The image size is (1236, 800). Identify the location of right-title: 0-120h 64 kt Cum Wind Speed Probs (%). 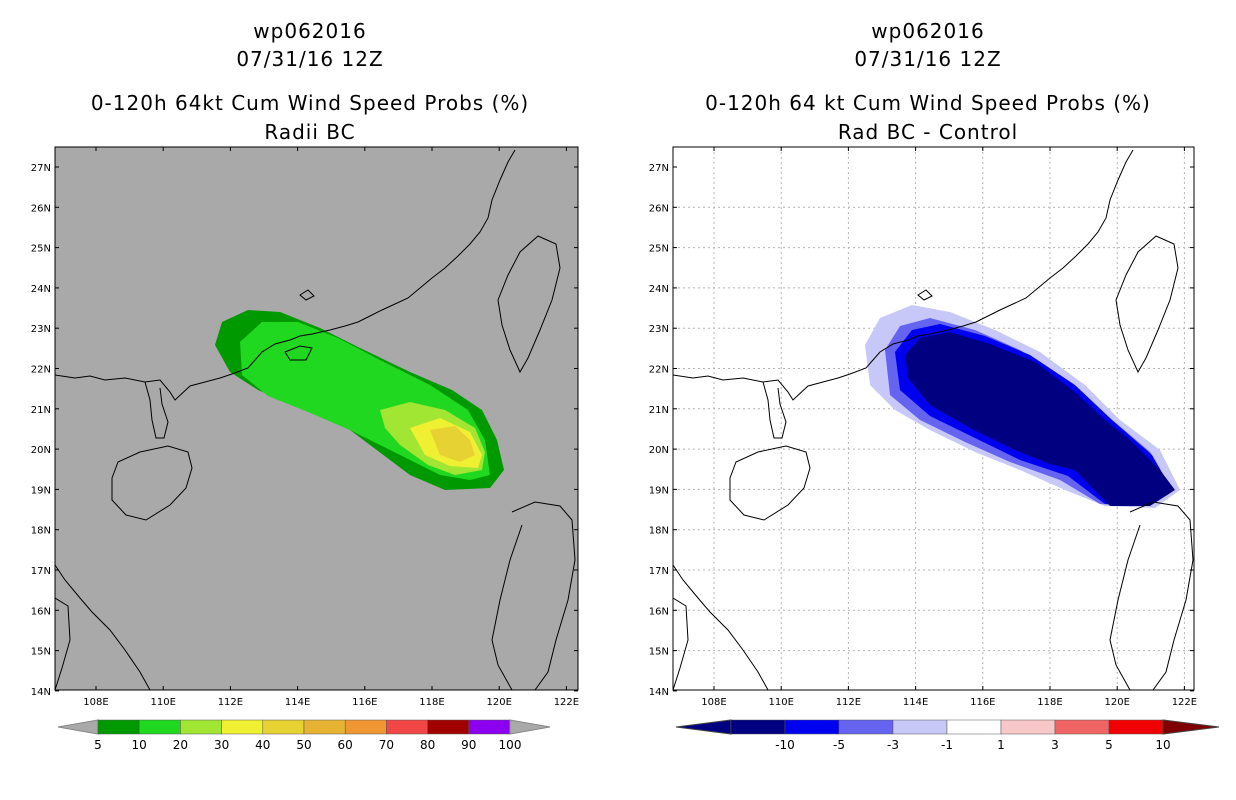
(928, 103).